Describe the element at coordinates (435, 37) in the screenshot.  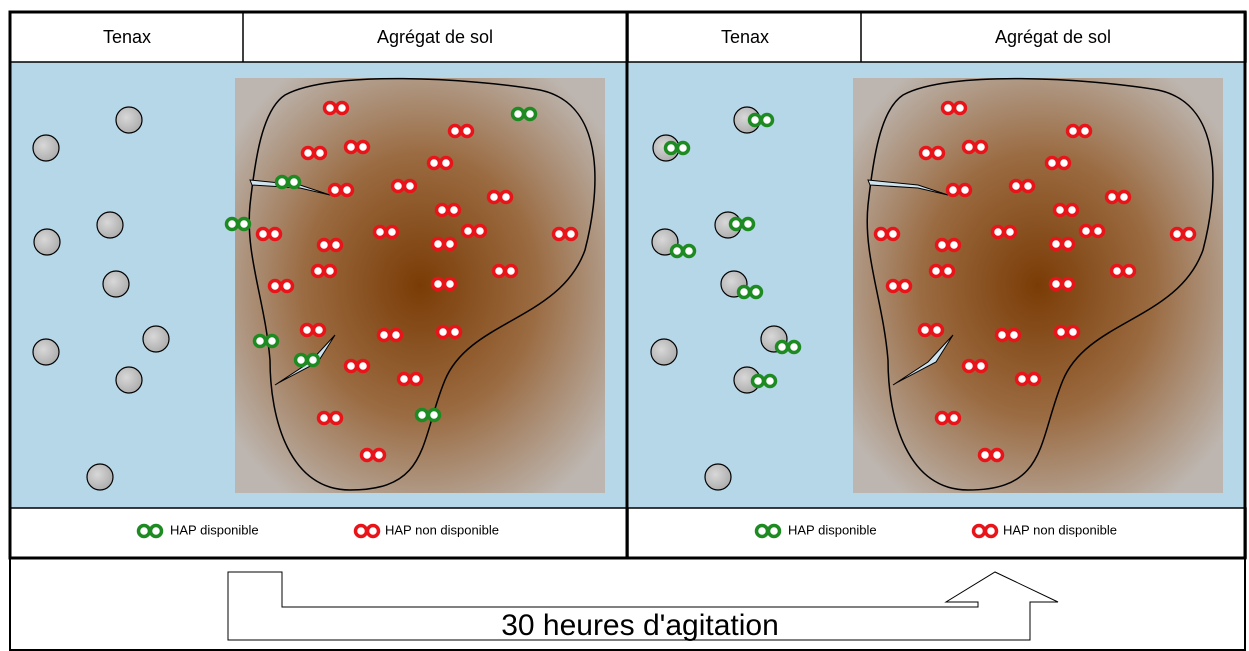
I see `header-label: Agrégat de sol` at that location.